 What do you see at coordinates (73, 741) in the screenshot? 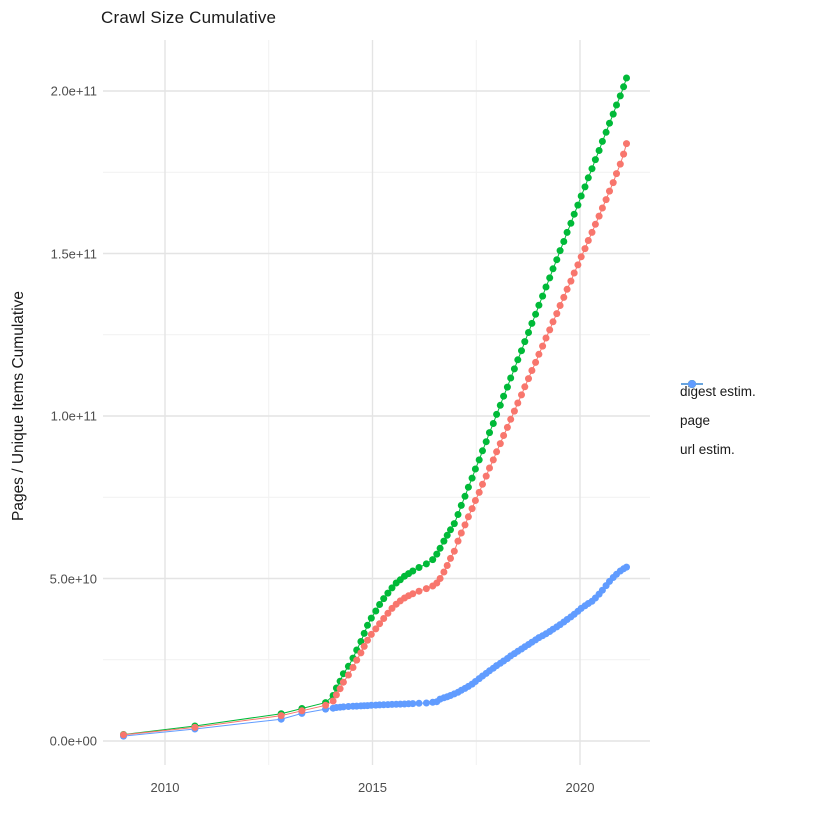
I see `y-tick-label: 0.0e+00` at bounding box center [73, 741].